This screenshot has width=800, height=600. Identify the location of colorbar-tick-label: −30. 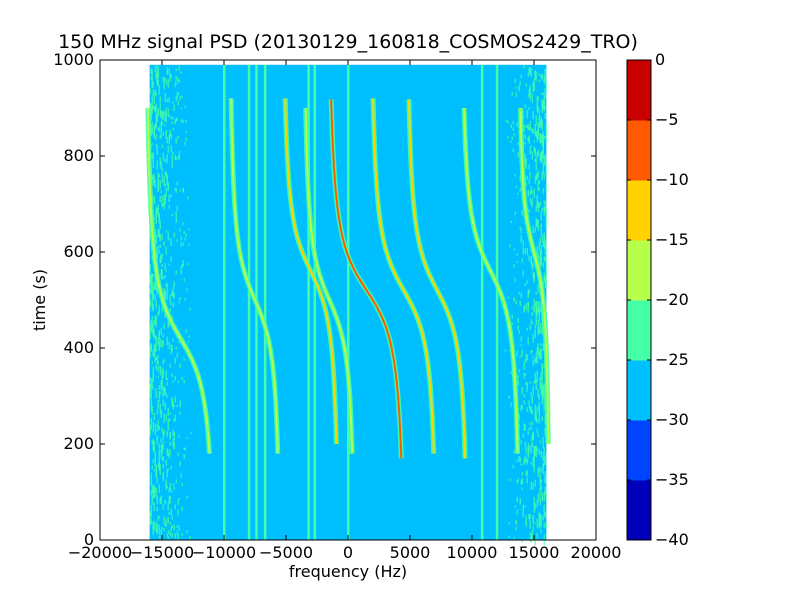
(672, 419).